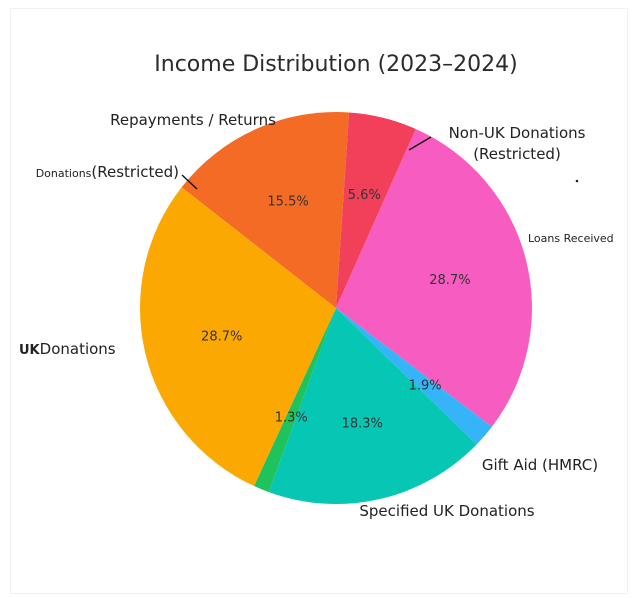  I want to click on pct-label-2: 18.3%, so click(362, 424).